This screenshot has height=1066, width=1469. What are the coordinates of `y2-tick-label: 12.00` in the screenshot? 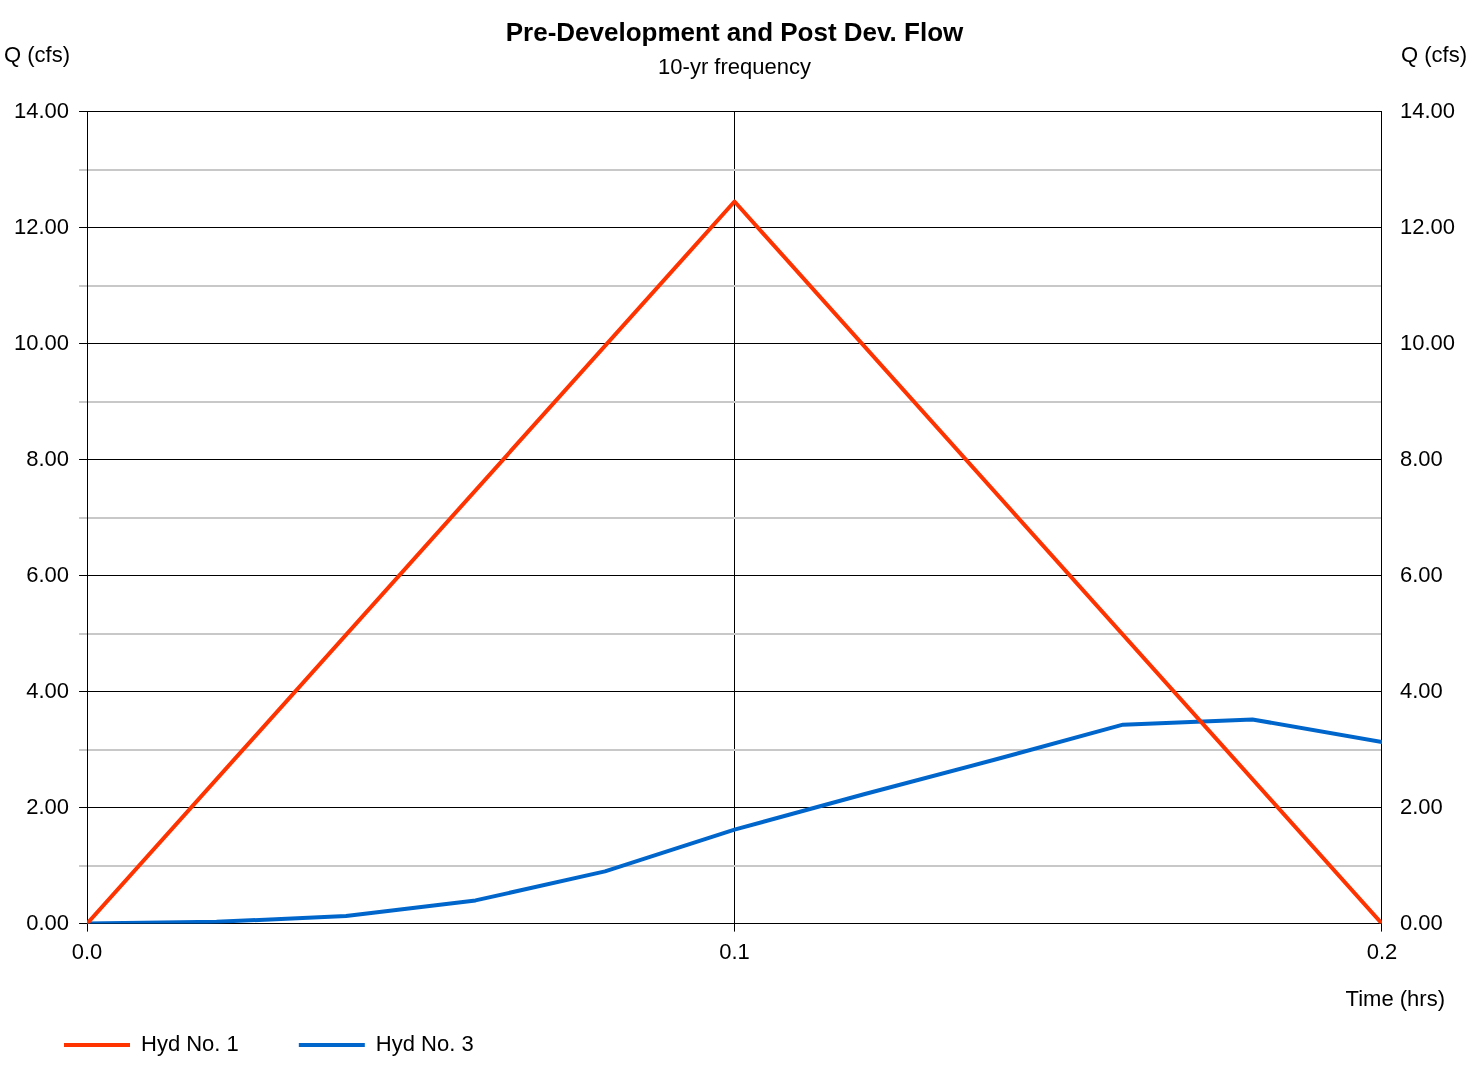 It's located at (1427, 226).